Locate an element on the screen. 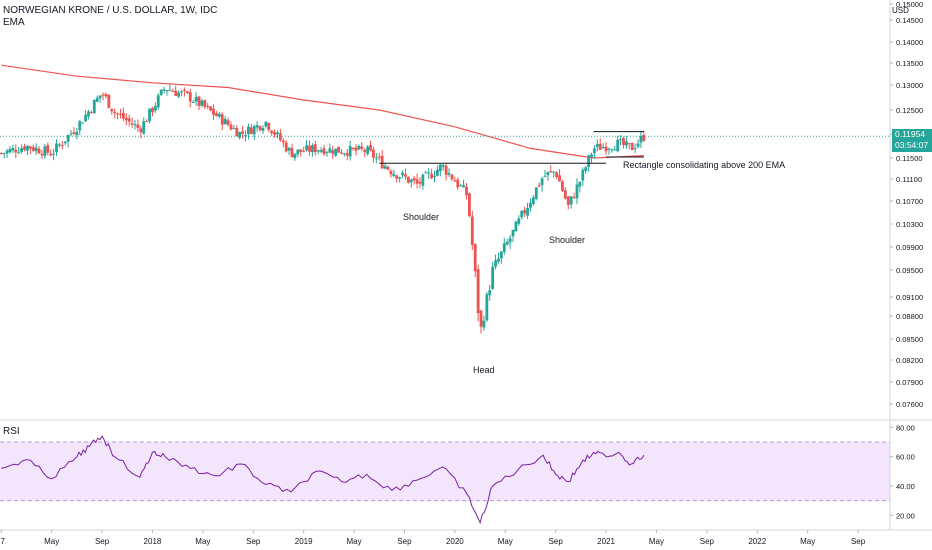  trendlines-group is located at coordinates (445, 147).